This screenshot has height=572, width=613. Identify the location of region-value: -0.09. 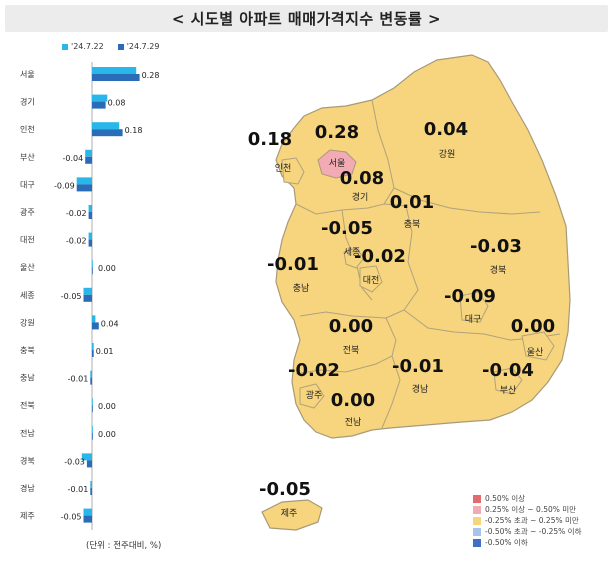
(470, 296).